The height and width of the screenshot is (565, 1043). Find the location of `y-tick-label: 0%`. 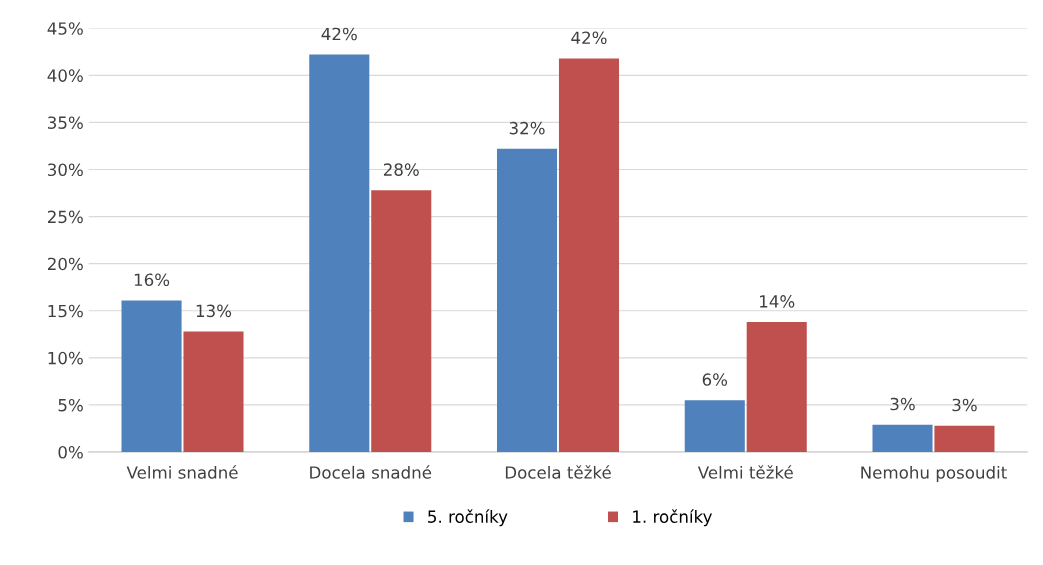

y-tick-label: 0% is located at coordinates (70, 452).